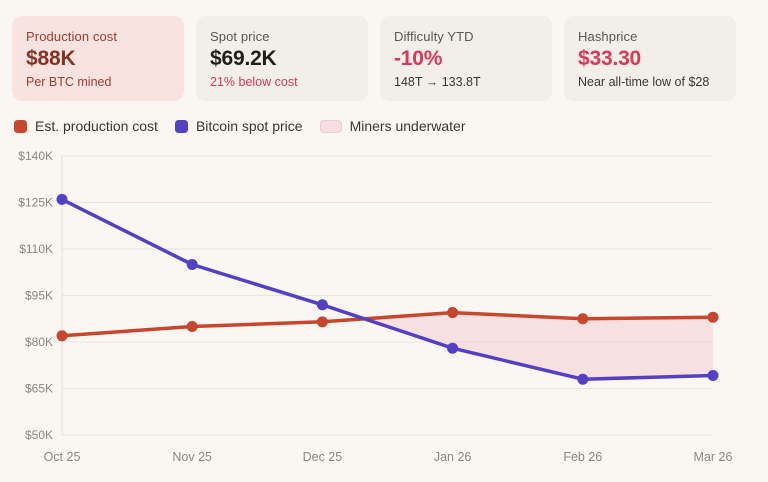 The width and height of the screenshot is (768, 482). I want to click on x-axis-tick-label: Oct 25, so click(62, 457).